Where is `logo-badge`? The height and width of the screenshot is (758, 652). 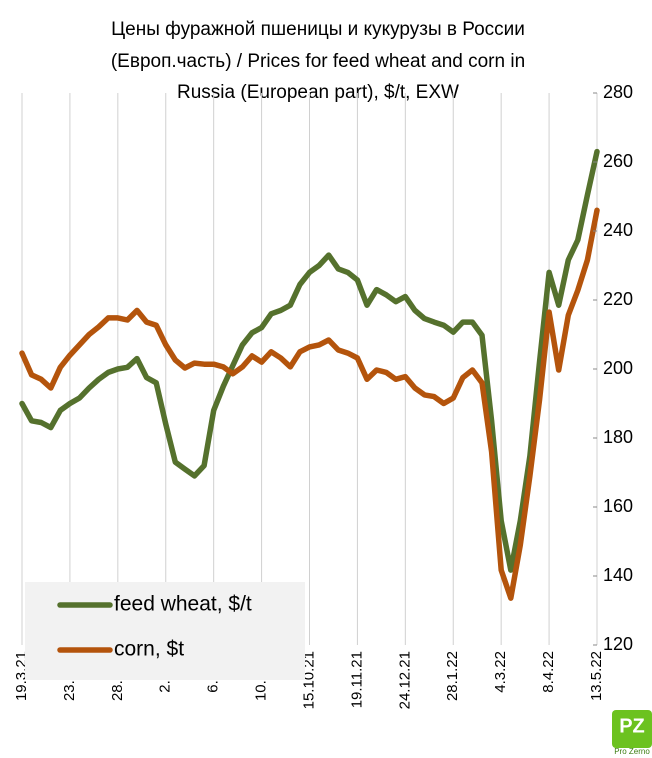 logo-badge is located at coordinates (632, 729).